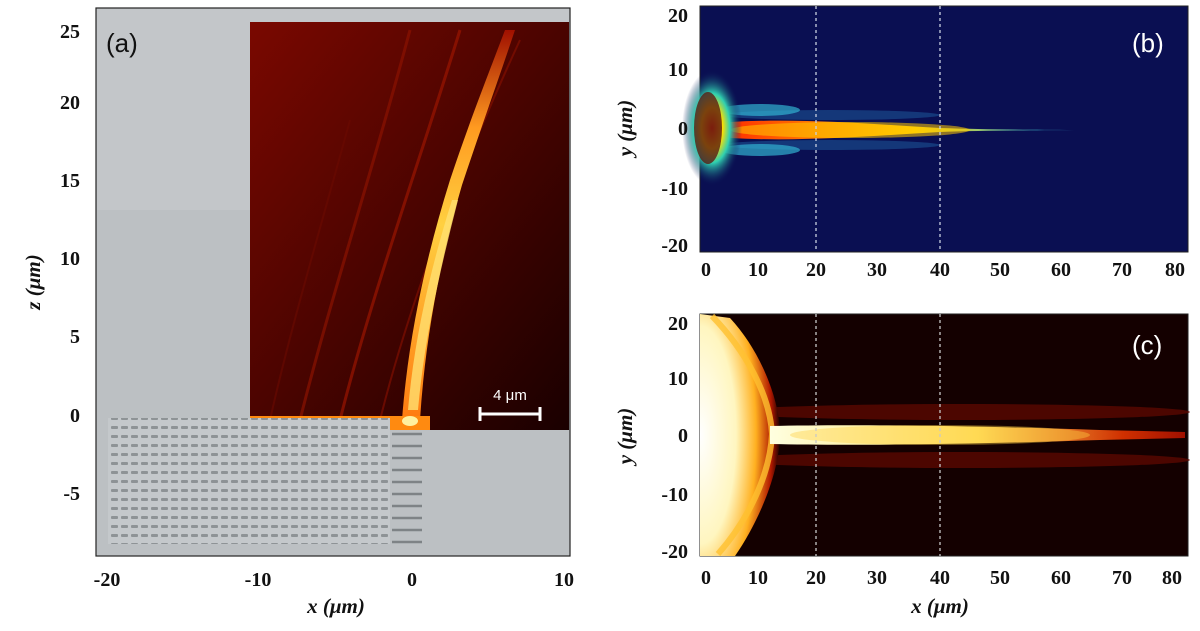 This screenshot has height=631, width=1200. I want to click on panel-a-scale-bar-label: 4 μm, so click(510, 395).